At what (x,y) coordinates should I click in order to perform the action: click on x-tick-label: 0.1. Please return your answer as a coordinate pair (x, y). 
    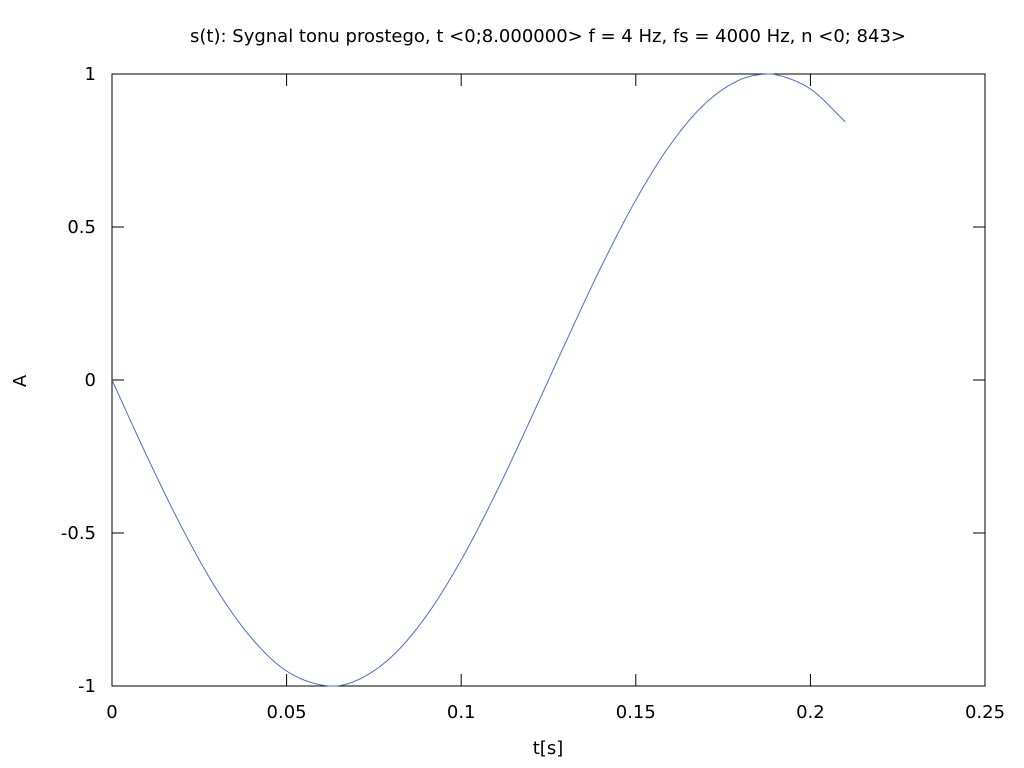
    Looking at the image, I should click on (461, 712).